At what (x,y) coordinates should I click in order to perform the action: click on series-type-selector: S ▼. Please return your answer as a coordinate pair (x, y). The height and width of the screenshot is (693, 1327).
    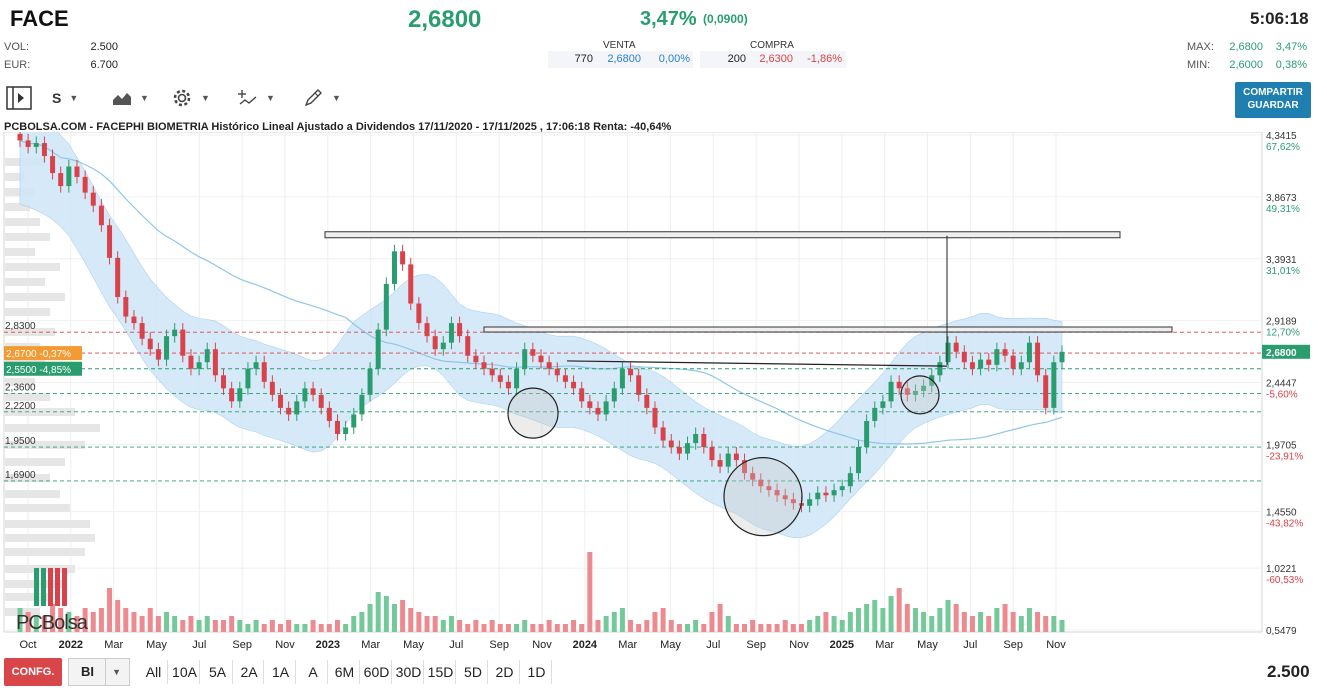
    Looking at the image, I should click on (65, 98).